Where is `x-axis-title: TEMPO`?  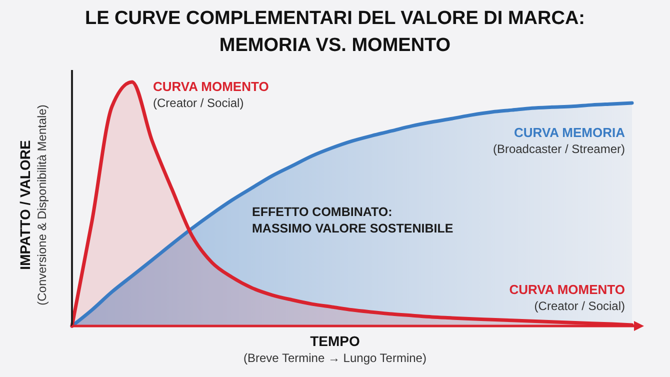 x-axis-title: TEMPO is located at coordinates (335, 341).